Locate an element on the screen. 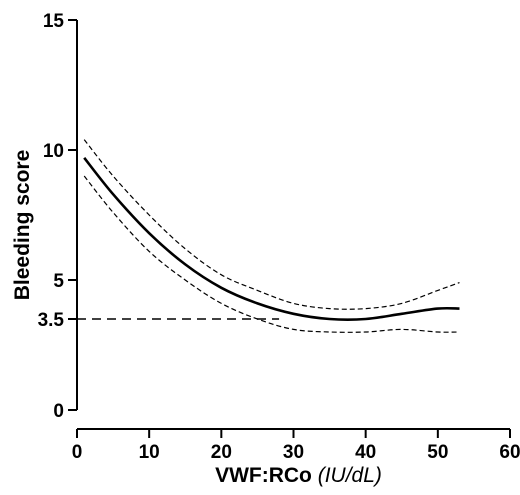  y-axis-title: Bleeding score is located at coordinates (22, 225).